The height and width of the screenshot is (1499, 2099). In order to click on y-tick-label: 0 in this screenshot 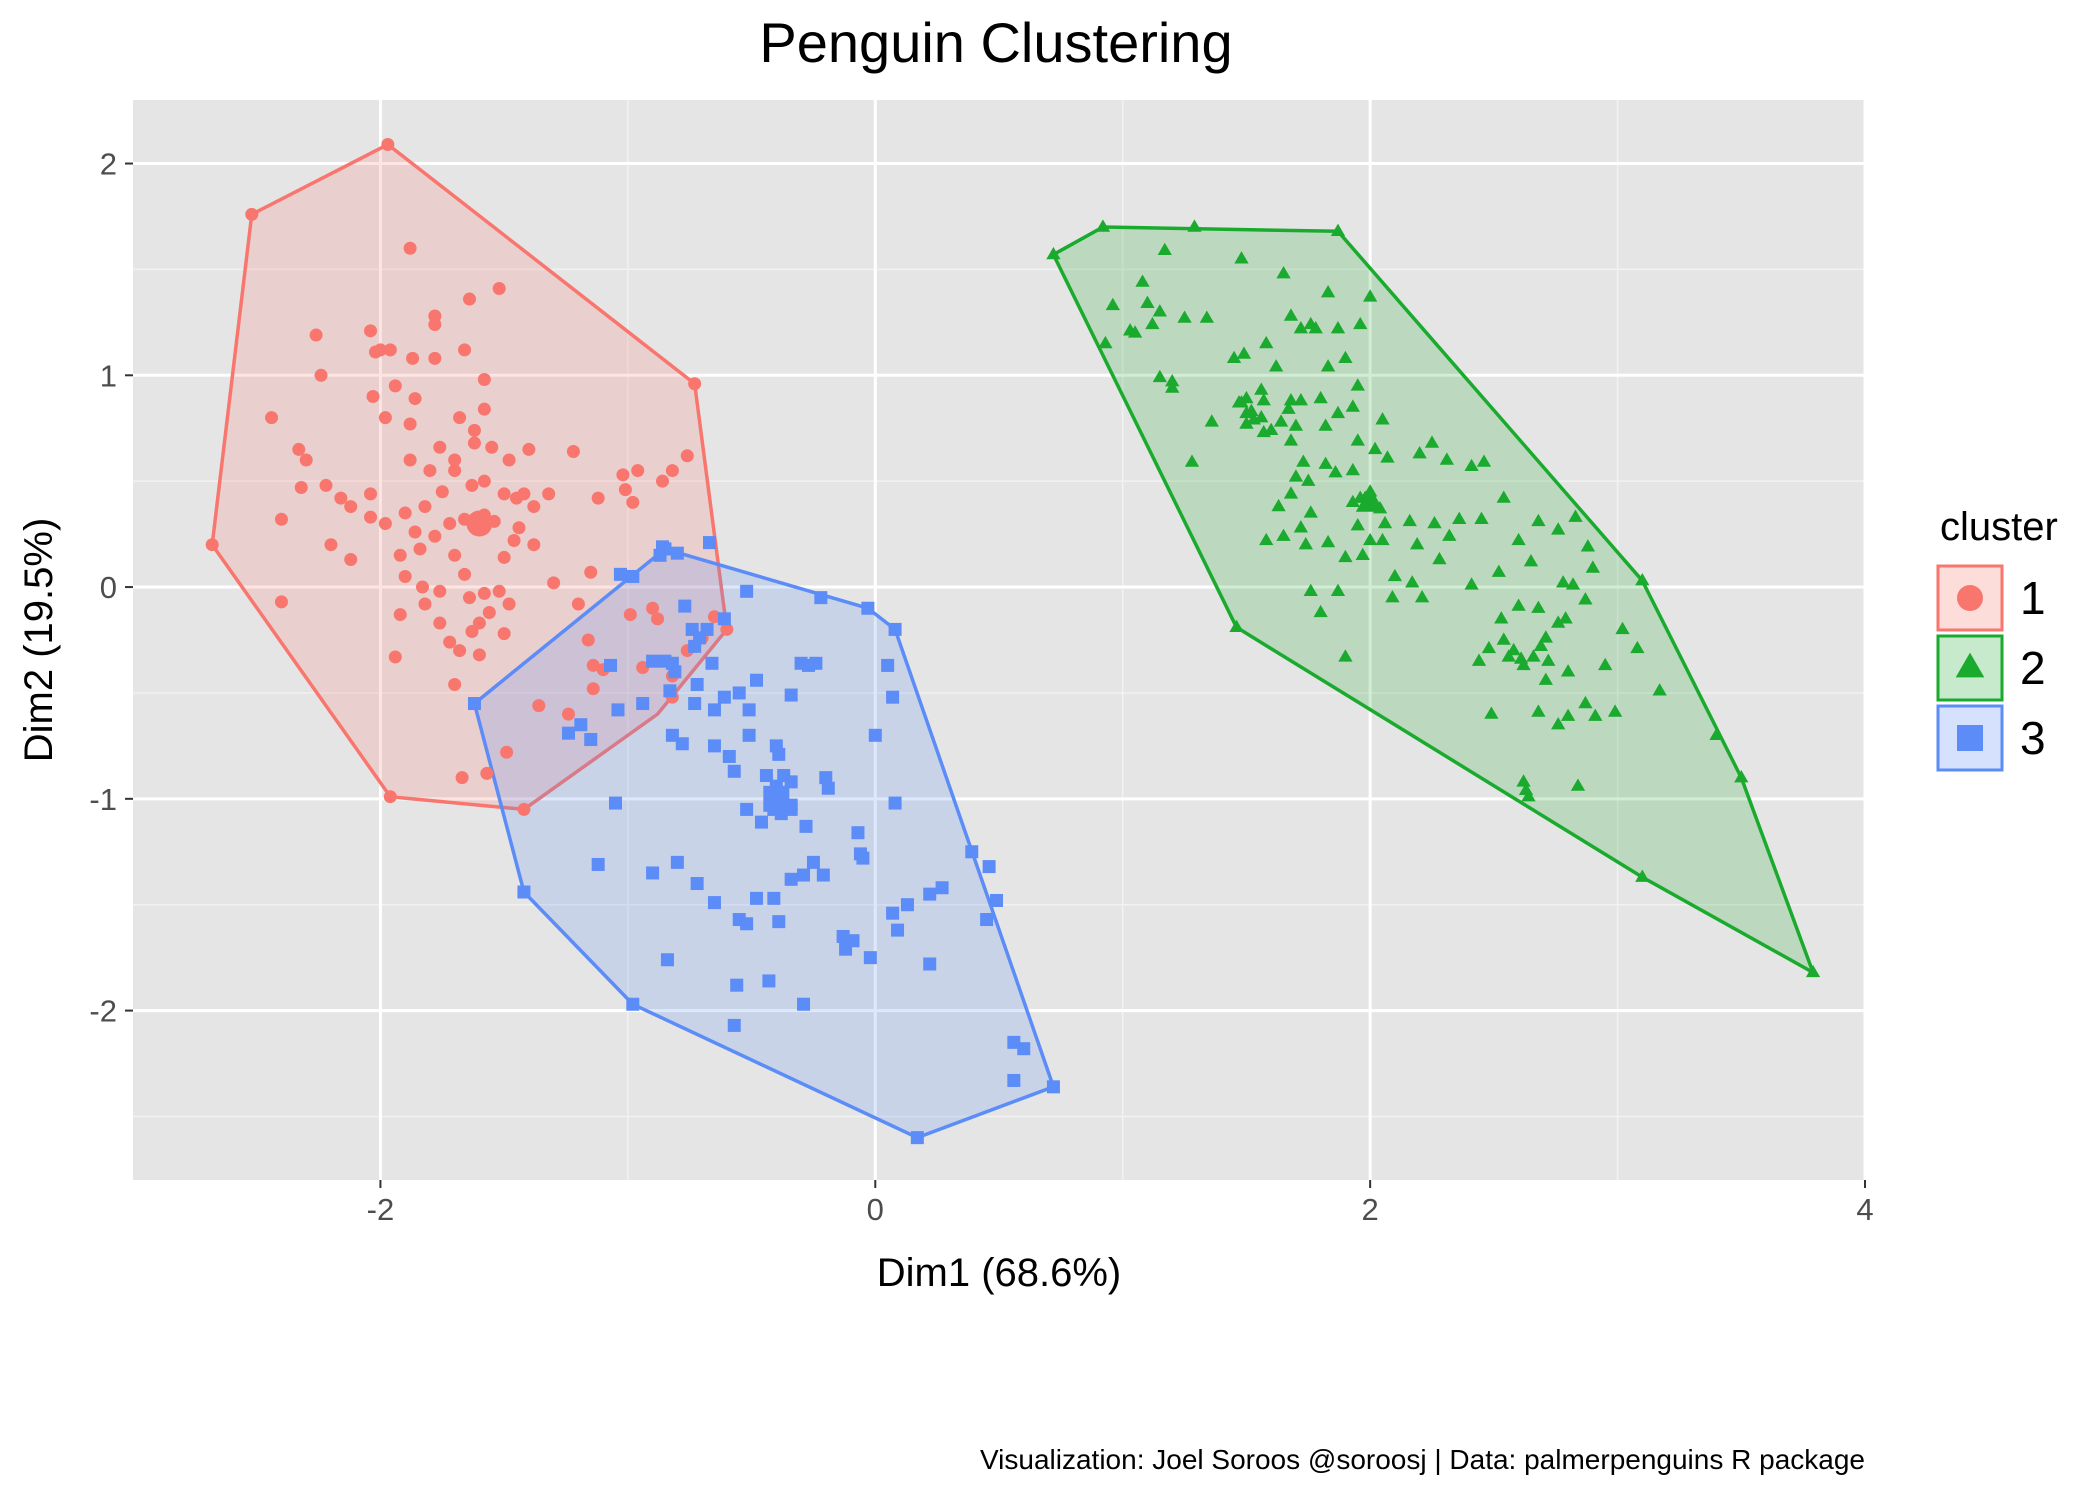, I will do `click(108, 587)`.